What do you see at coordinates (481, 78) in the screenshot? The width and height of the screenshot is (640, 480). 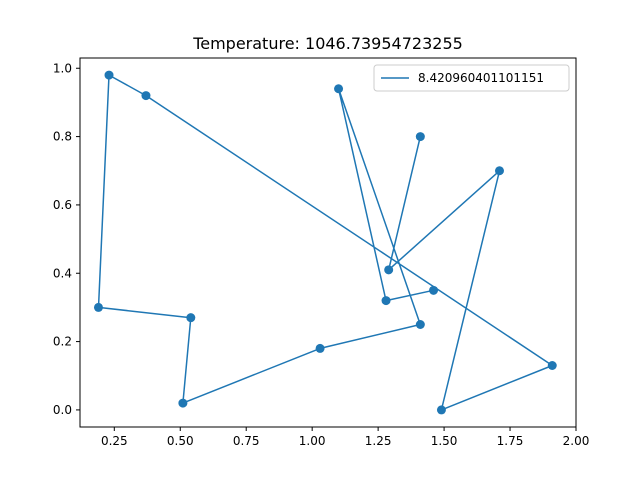 I see `legend-label: 8.420960401101151` at bounding box center [481, 78].